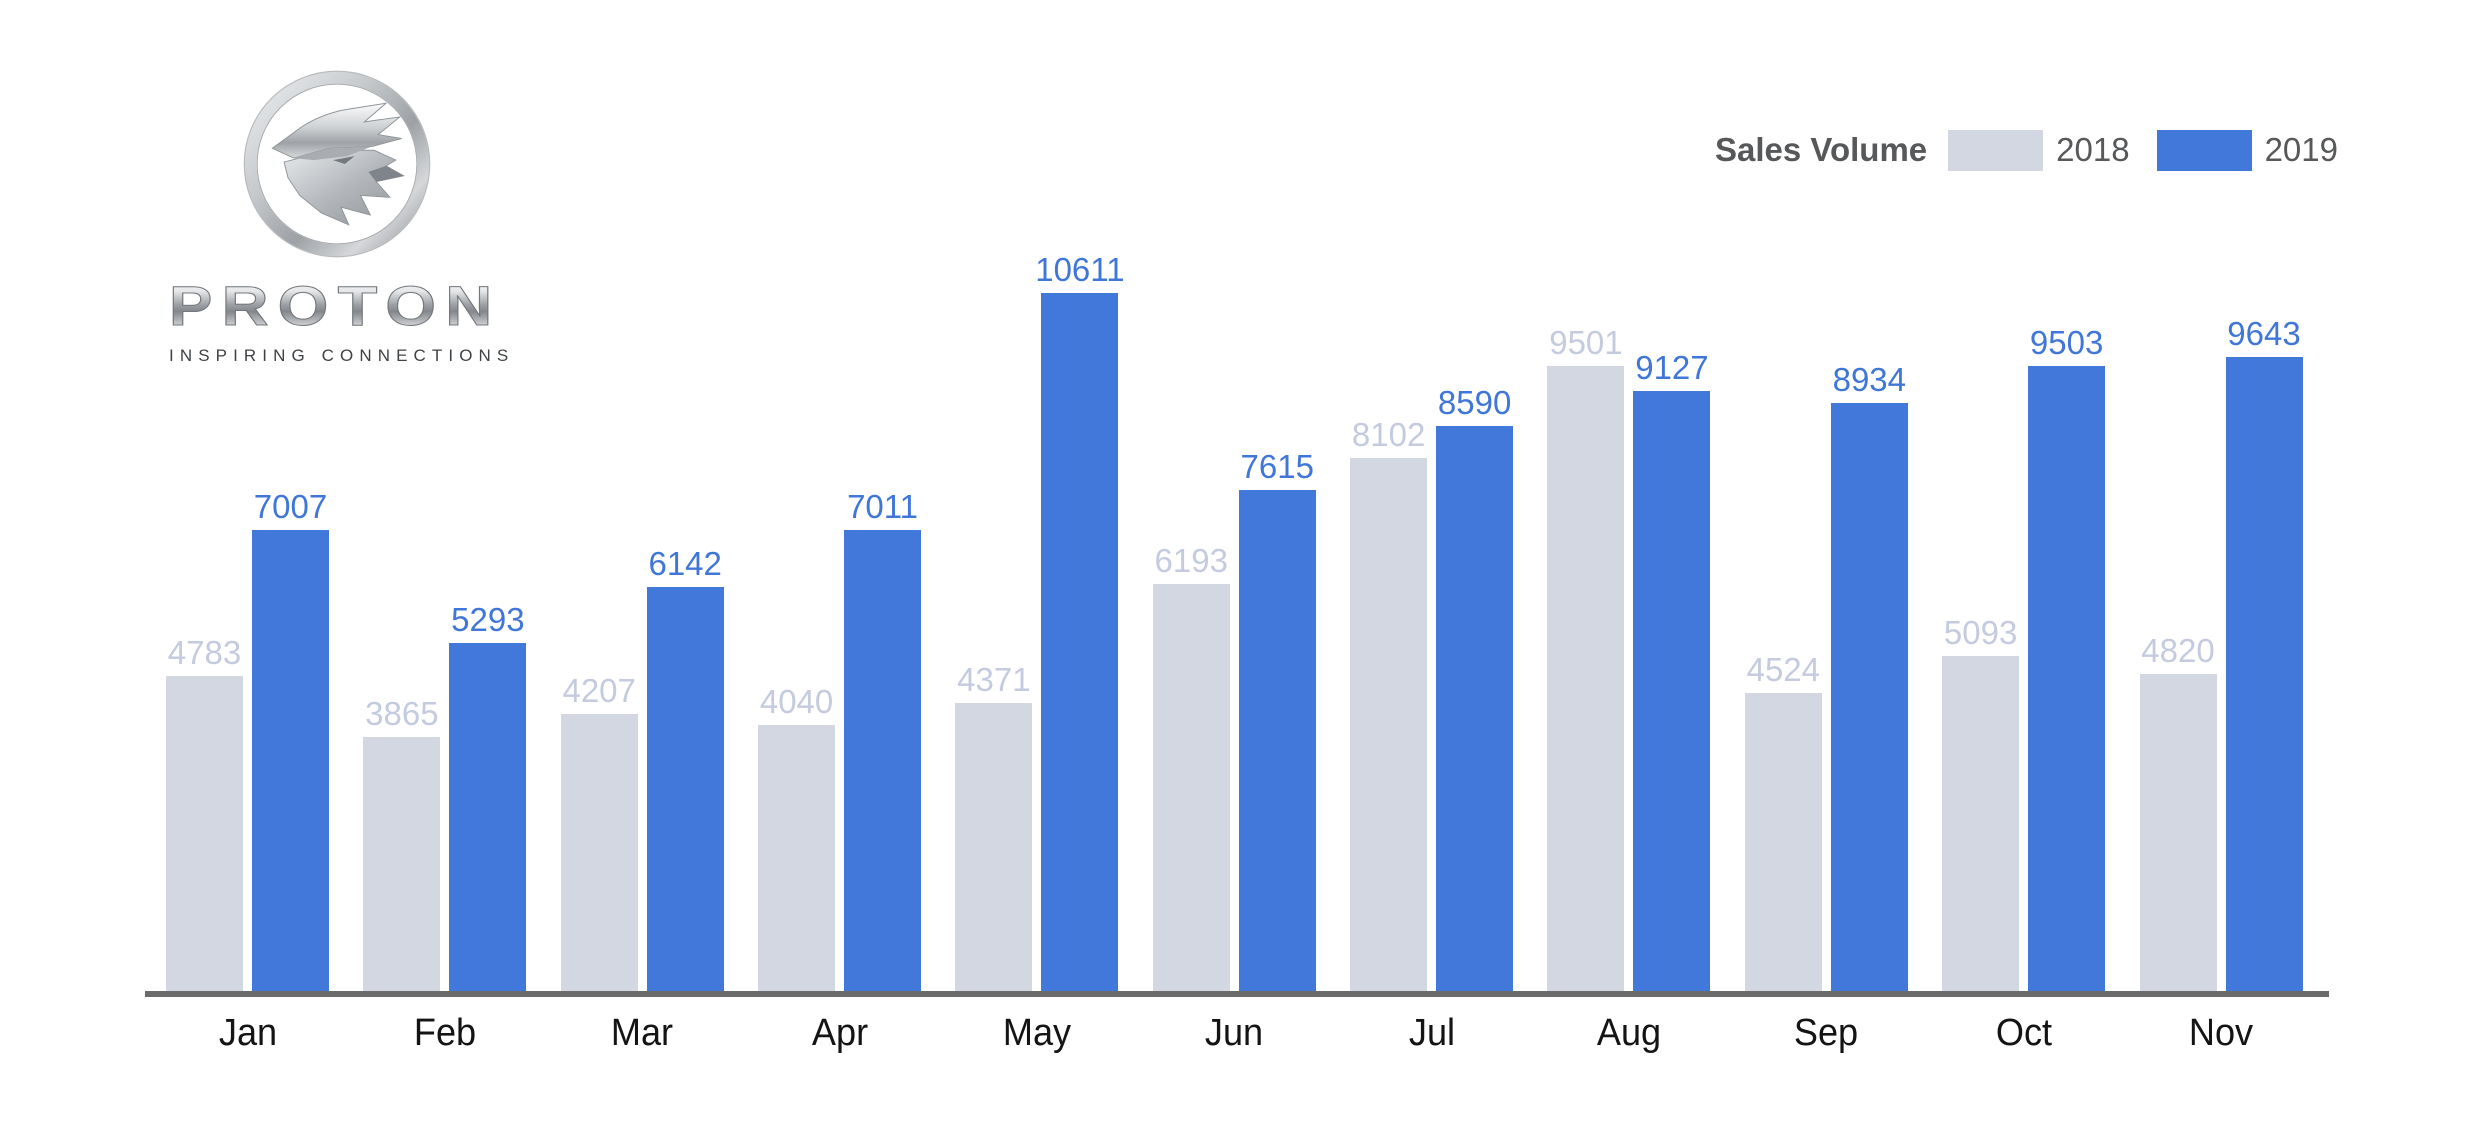 The height and width of the screenshot is (1130, 2480). What do you see at coordinates (1821, 149) in the screenshot?
I see `legend-title: Sales Volume` at bounding box center [1821, 149].